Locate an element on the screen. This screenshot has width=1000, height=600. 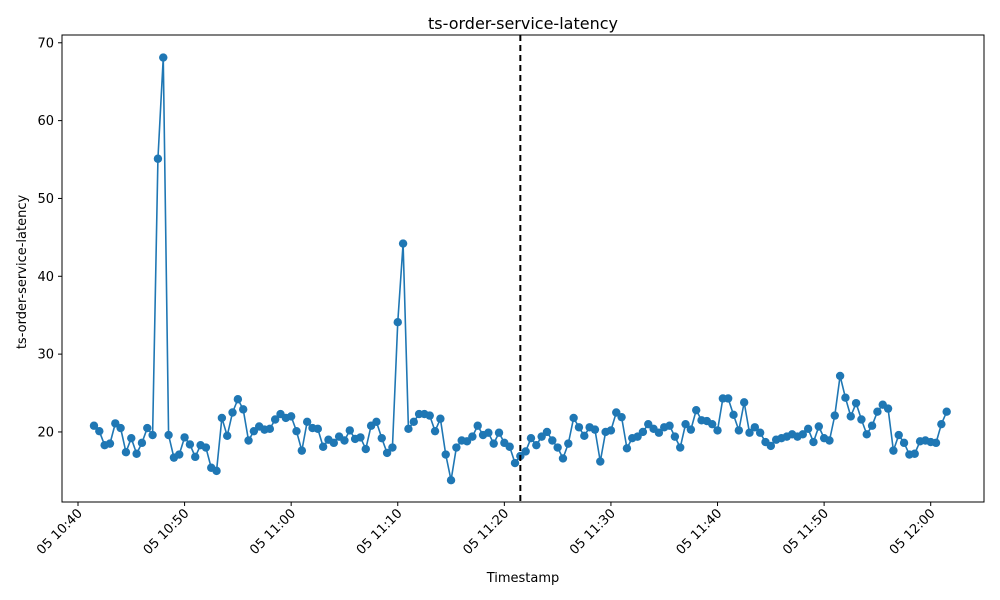
y-tick-label: 40 is located at coordinates (45, 277).